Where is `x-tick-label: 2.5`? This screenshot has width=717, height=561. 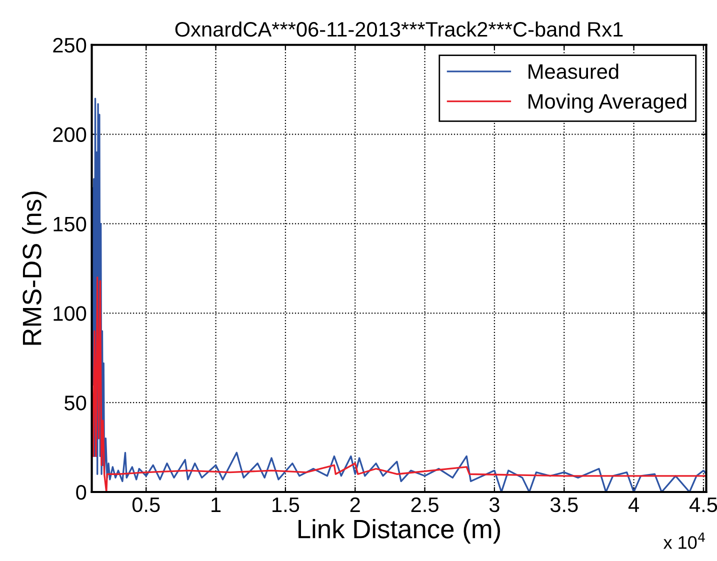 x-tick-label: 2.5 is located at coordinates (424, 504).